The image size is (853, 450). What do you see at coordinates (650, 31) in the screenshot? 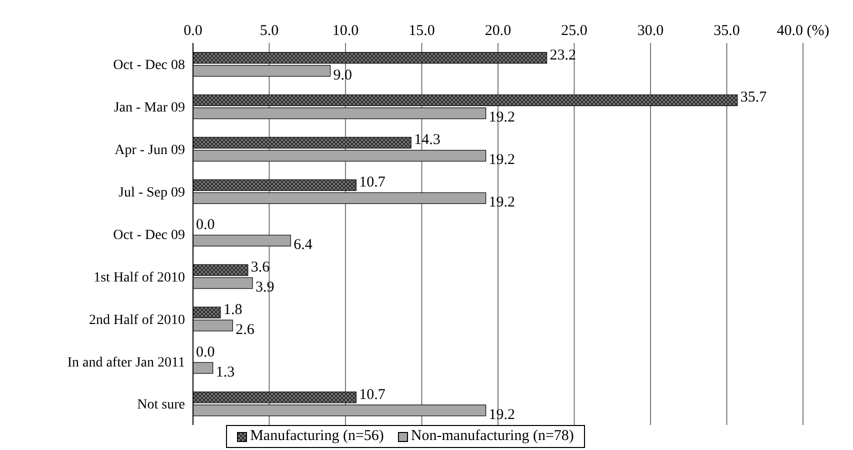
I see `x-tick-label: 30.0` at bounding box center [650, 31].